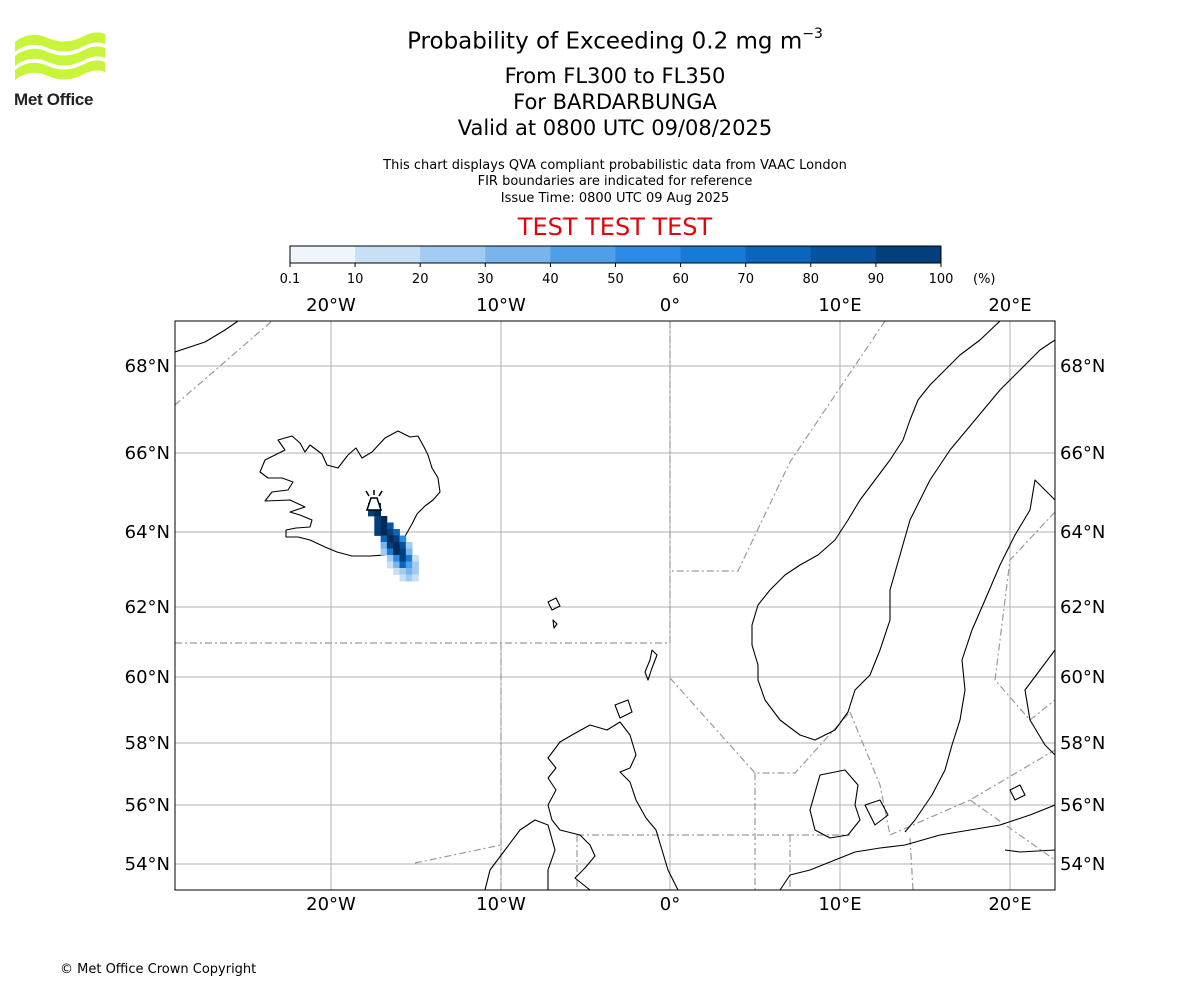 The image size is (1200, 1000). What do you see at coordinates (615, 279) in the screenshot?
I see `colorbar-tick-label: 50` at bounding box center [615, 279].